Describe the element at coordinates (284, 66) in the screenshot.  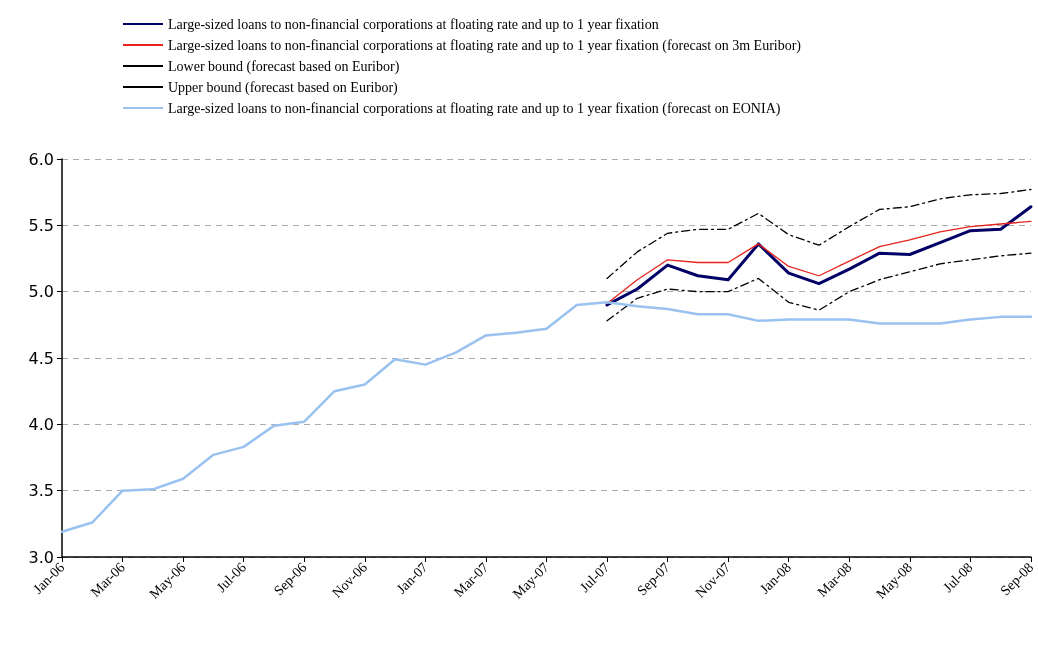
I see `legend-label: Lower bound (forecast based on Euribor)` at that location.